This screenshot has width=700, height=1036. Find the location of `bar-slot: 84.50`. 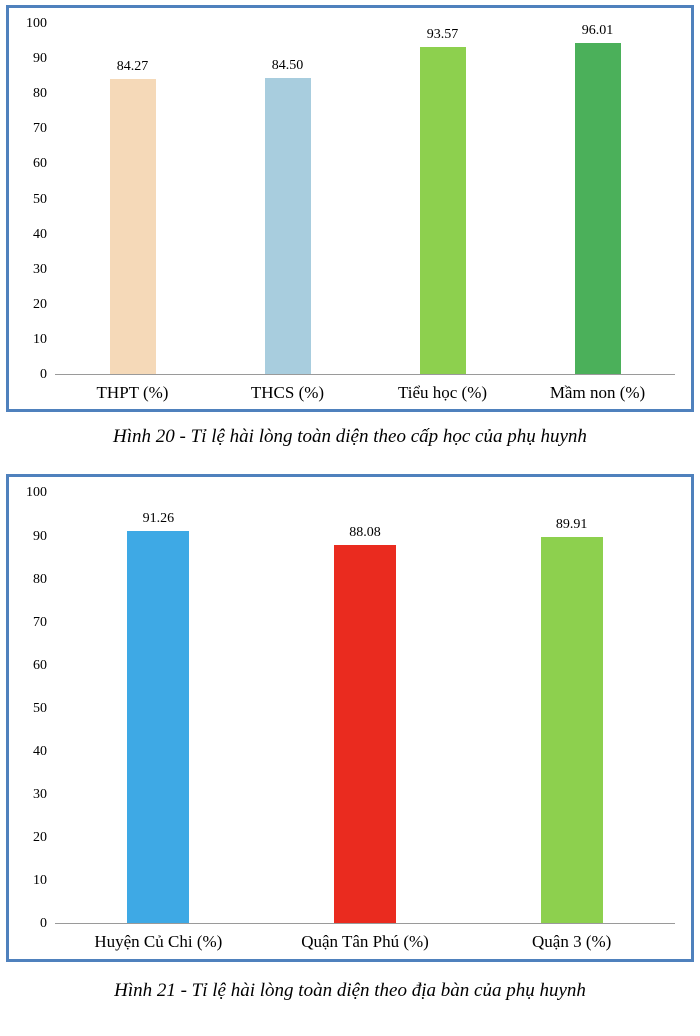

bar-slot: 84.50 is located at coordinates (287, 199).